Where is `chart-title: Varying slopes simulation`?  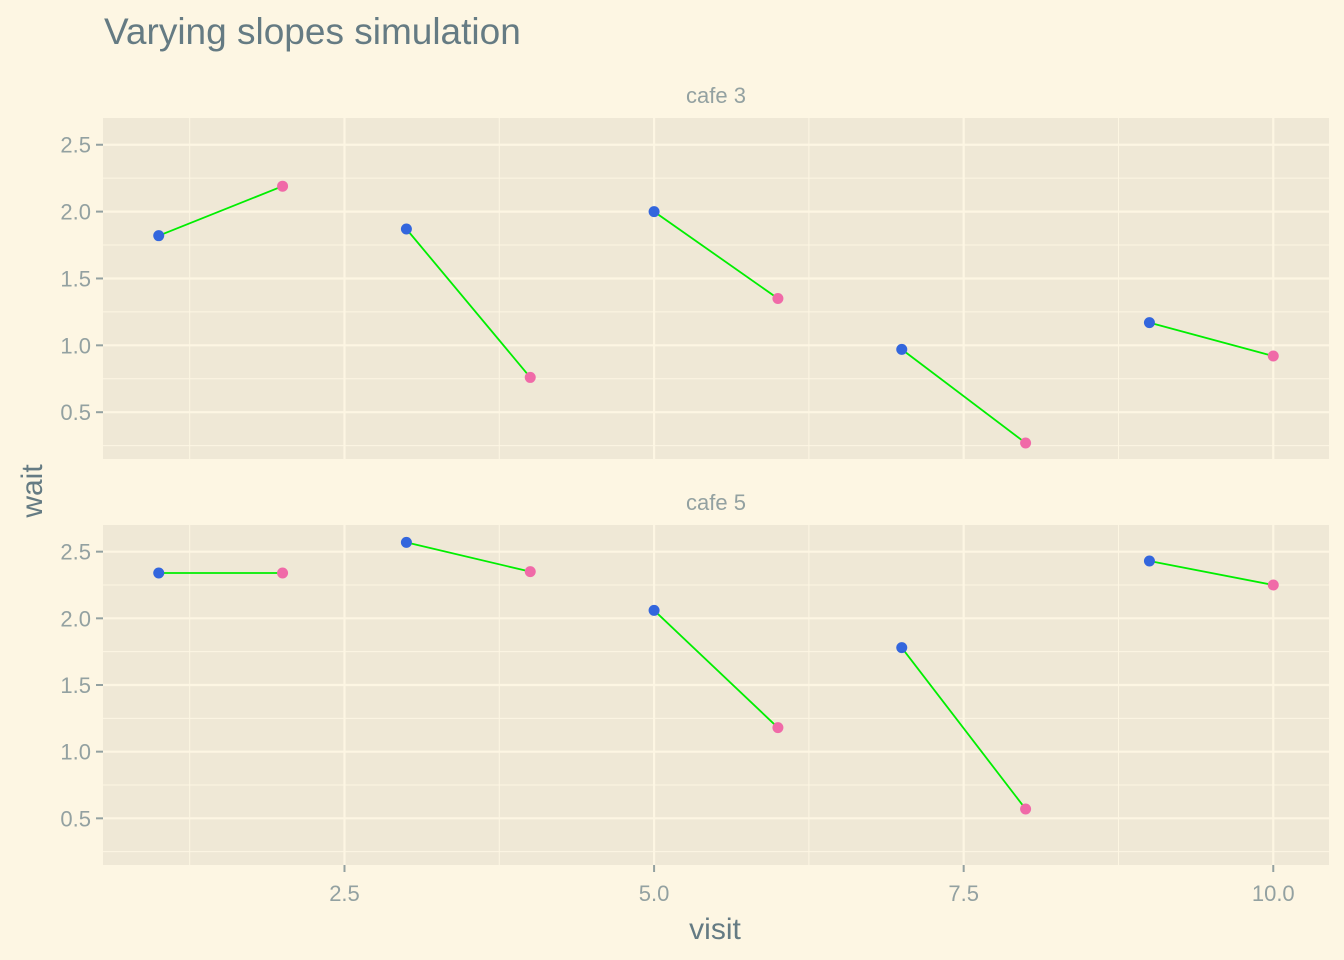
chart-title: Varying slopes simulation is located at coordinates (312, 31).